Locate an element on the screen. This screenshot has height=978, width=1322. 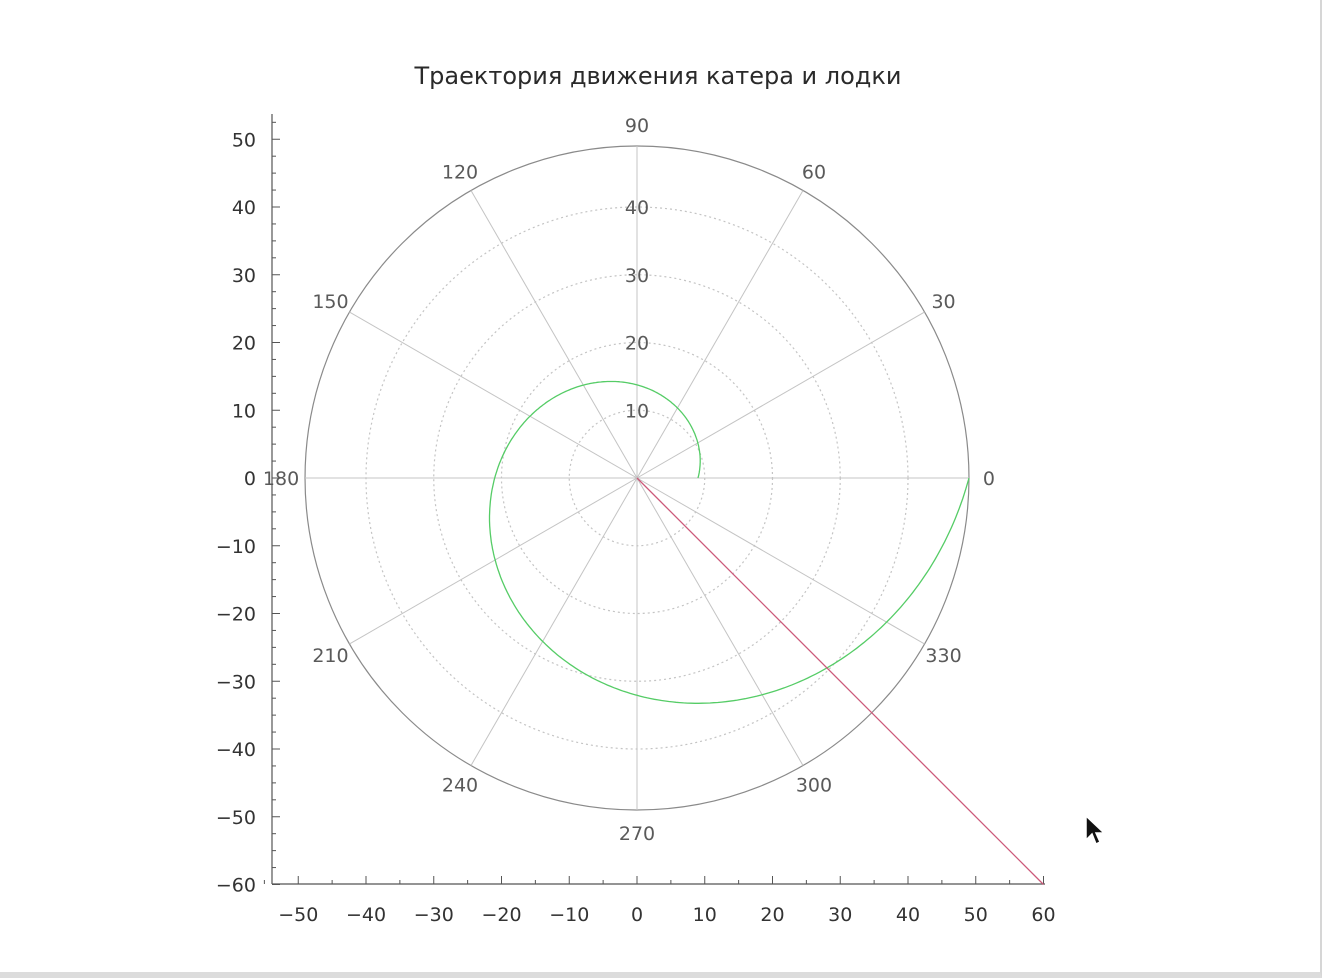
y-tick-label: 40 is located at coordinates (244, 208).